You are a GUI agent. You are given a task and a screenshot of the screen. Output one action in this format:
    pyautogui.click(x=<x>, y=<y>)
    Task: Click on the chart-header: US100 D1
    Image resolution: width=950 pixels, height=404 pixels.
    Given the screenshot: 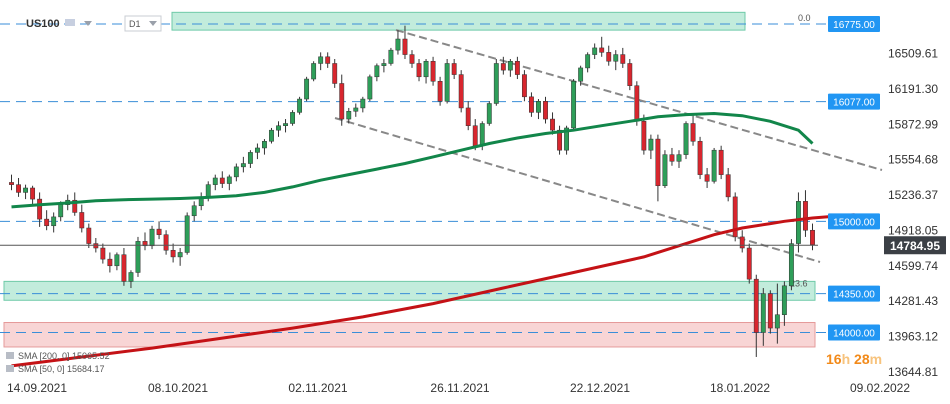 What is the action you would take?
    pyautogui.click(x=94, y=23)
    